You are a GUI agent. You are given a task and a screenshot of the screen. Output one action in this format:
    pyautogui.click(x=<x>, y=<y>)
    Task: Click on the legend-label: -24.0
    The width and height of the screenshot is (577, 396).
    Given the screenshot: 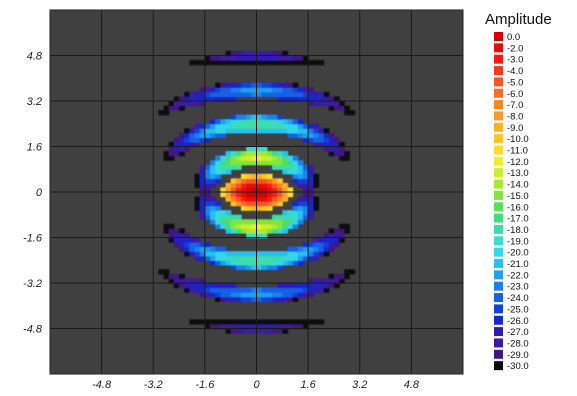 What is the action you would take?
    pyautogui.click(x=518, y=298)
    